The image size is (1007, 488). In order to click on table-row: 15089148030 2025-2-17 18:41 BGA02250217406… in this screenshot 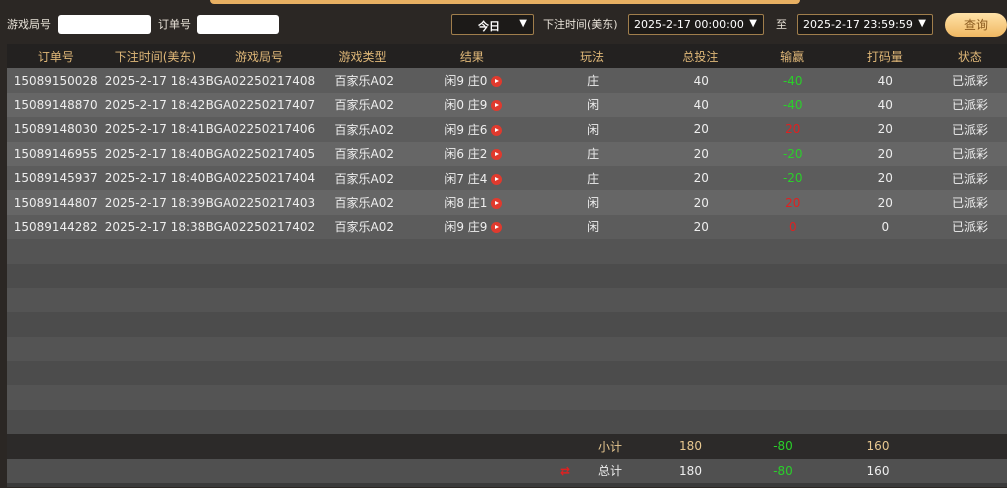, I will do `click(507, 129)`.